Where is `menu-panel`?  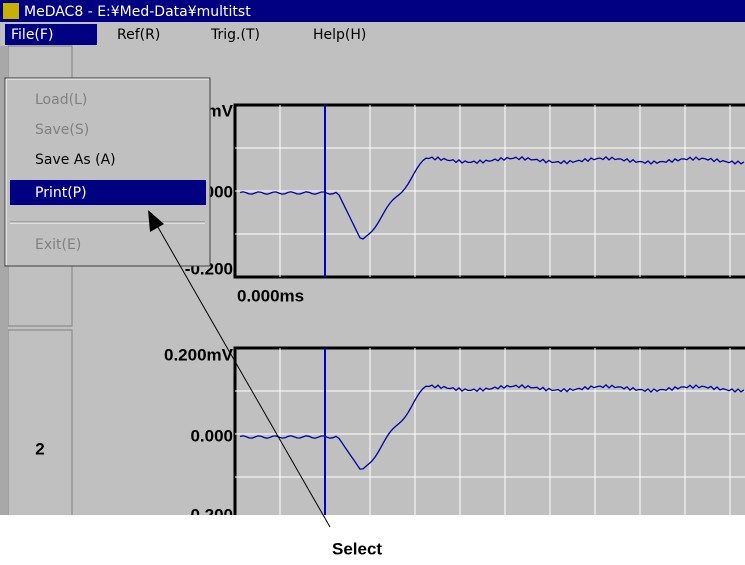
menu-panel is located at coordinates (107, 172).